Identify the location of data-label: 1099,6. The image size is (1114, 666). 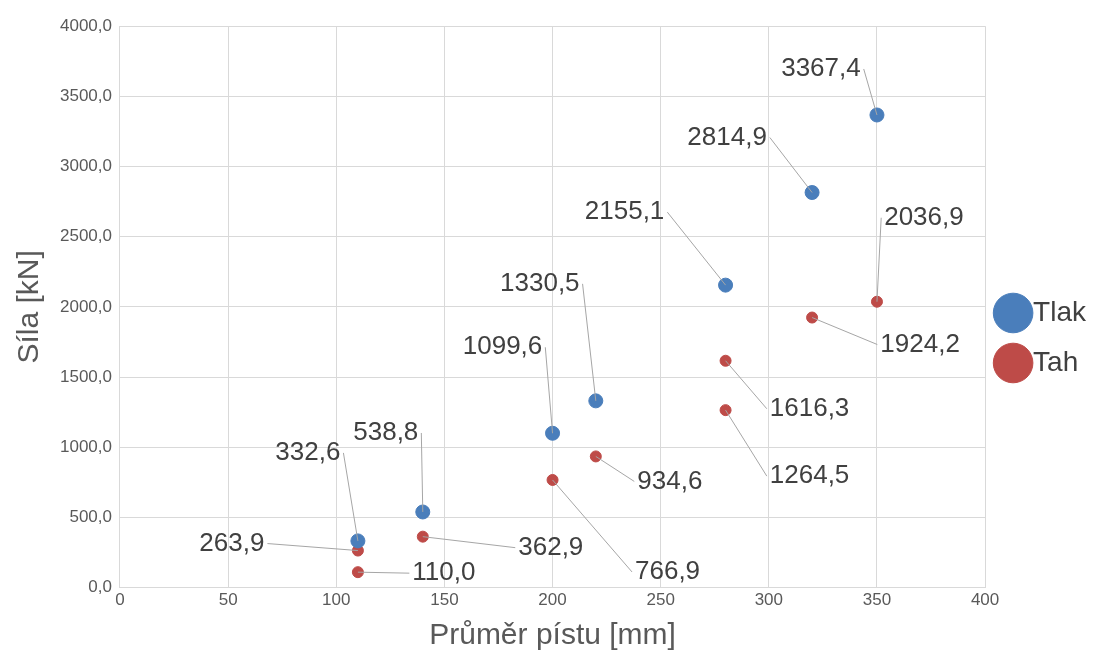
(502, 345).